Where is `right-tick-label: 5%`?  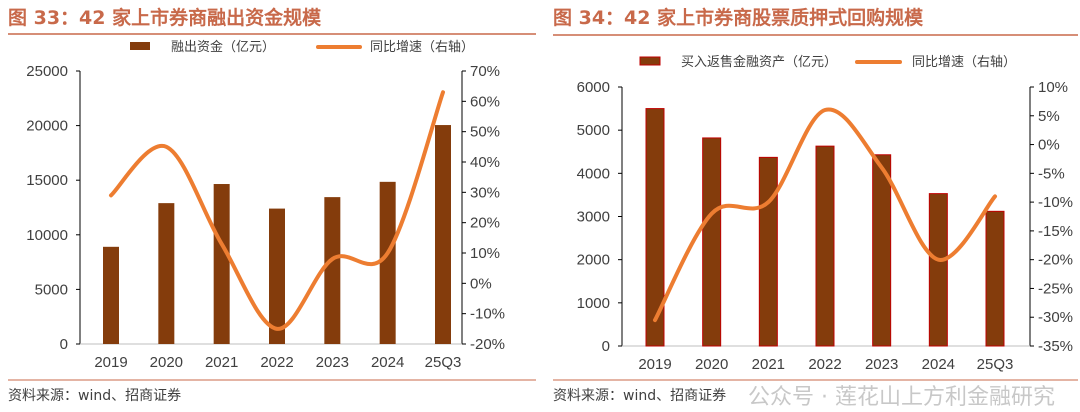
right-tick-label: 5% is located at coordinates (1049, 116).